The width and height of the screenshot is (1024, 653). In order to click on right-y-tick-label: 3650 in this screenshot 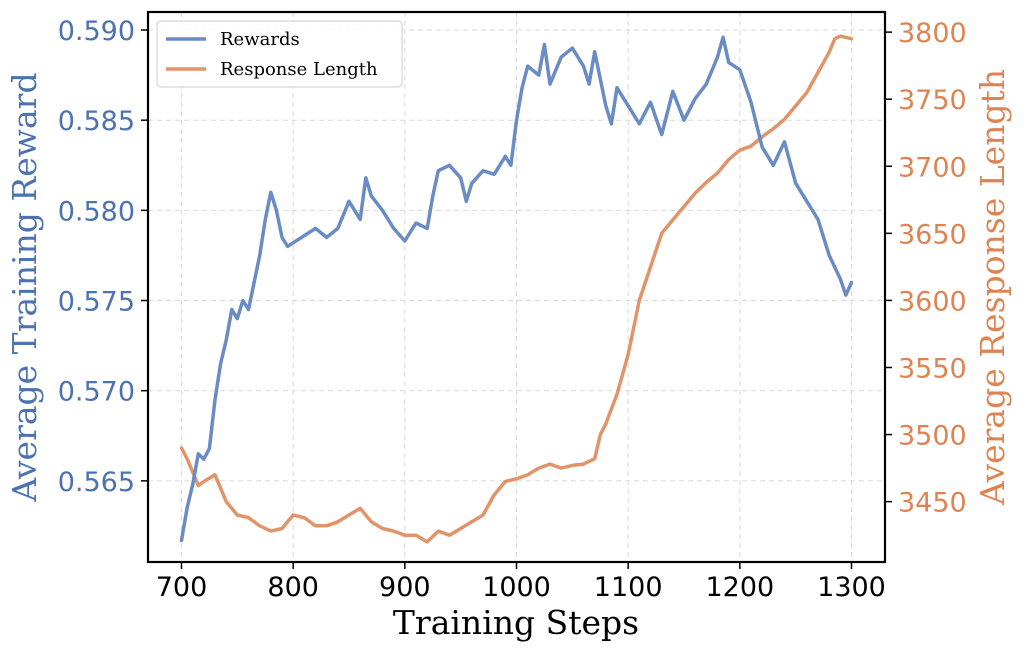, I will do `click(932, 234)`.